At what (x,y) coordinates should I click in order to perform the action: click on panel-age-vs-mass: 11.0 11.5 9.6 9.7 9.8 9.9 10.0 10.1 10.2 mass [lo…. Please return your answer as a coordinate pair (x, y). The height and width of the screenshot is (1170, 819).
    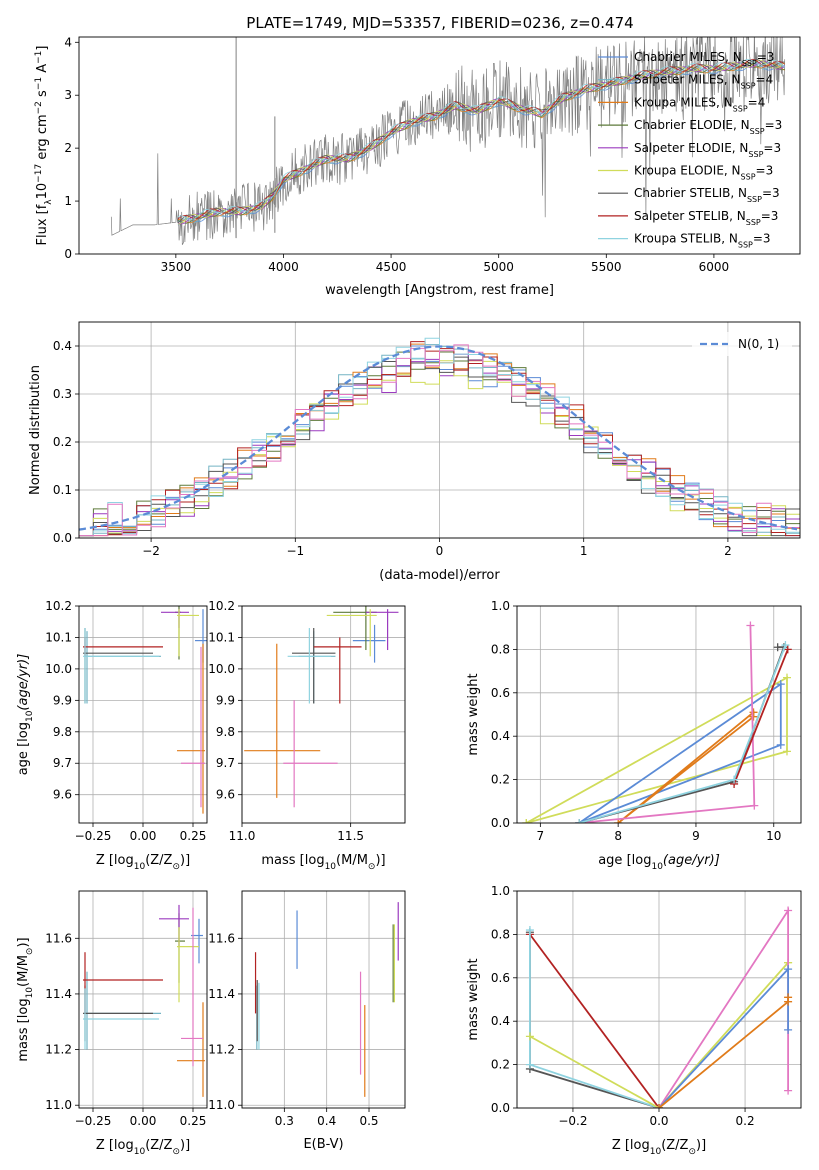
    Looking at the image, I should click on (307, 735).